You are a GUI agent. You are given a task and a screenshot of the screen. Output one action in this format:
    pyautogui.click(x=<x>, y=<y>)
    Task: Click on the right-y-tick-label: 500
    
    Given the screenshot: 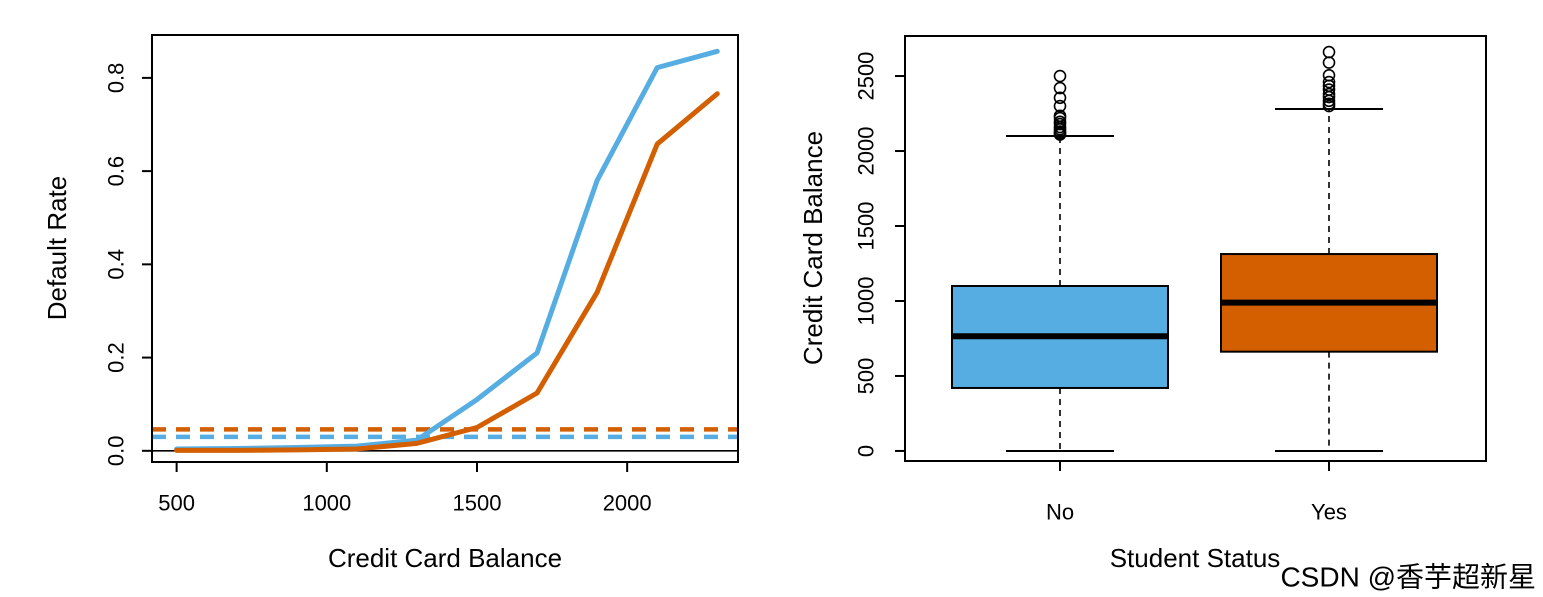 What is the action you would take?
    pyautogui.click(x=866, y=376)
    